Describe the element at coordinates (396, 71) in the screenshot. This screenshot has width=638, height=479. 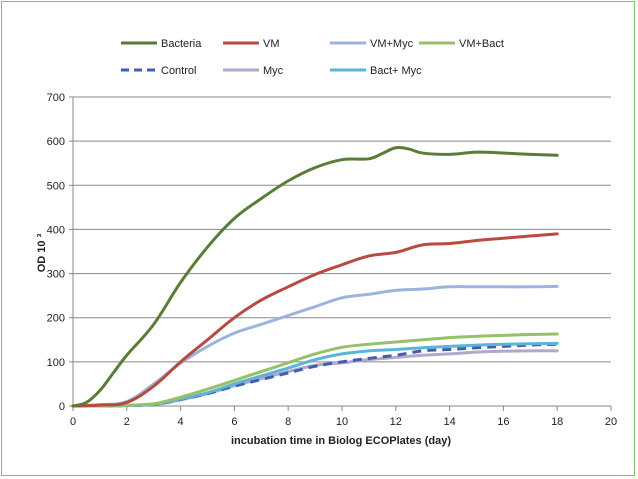
I see `legend-label: Bact+ Myc` at that location.